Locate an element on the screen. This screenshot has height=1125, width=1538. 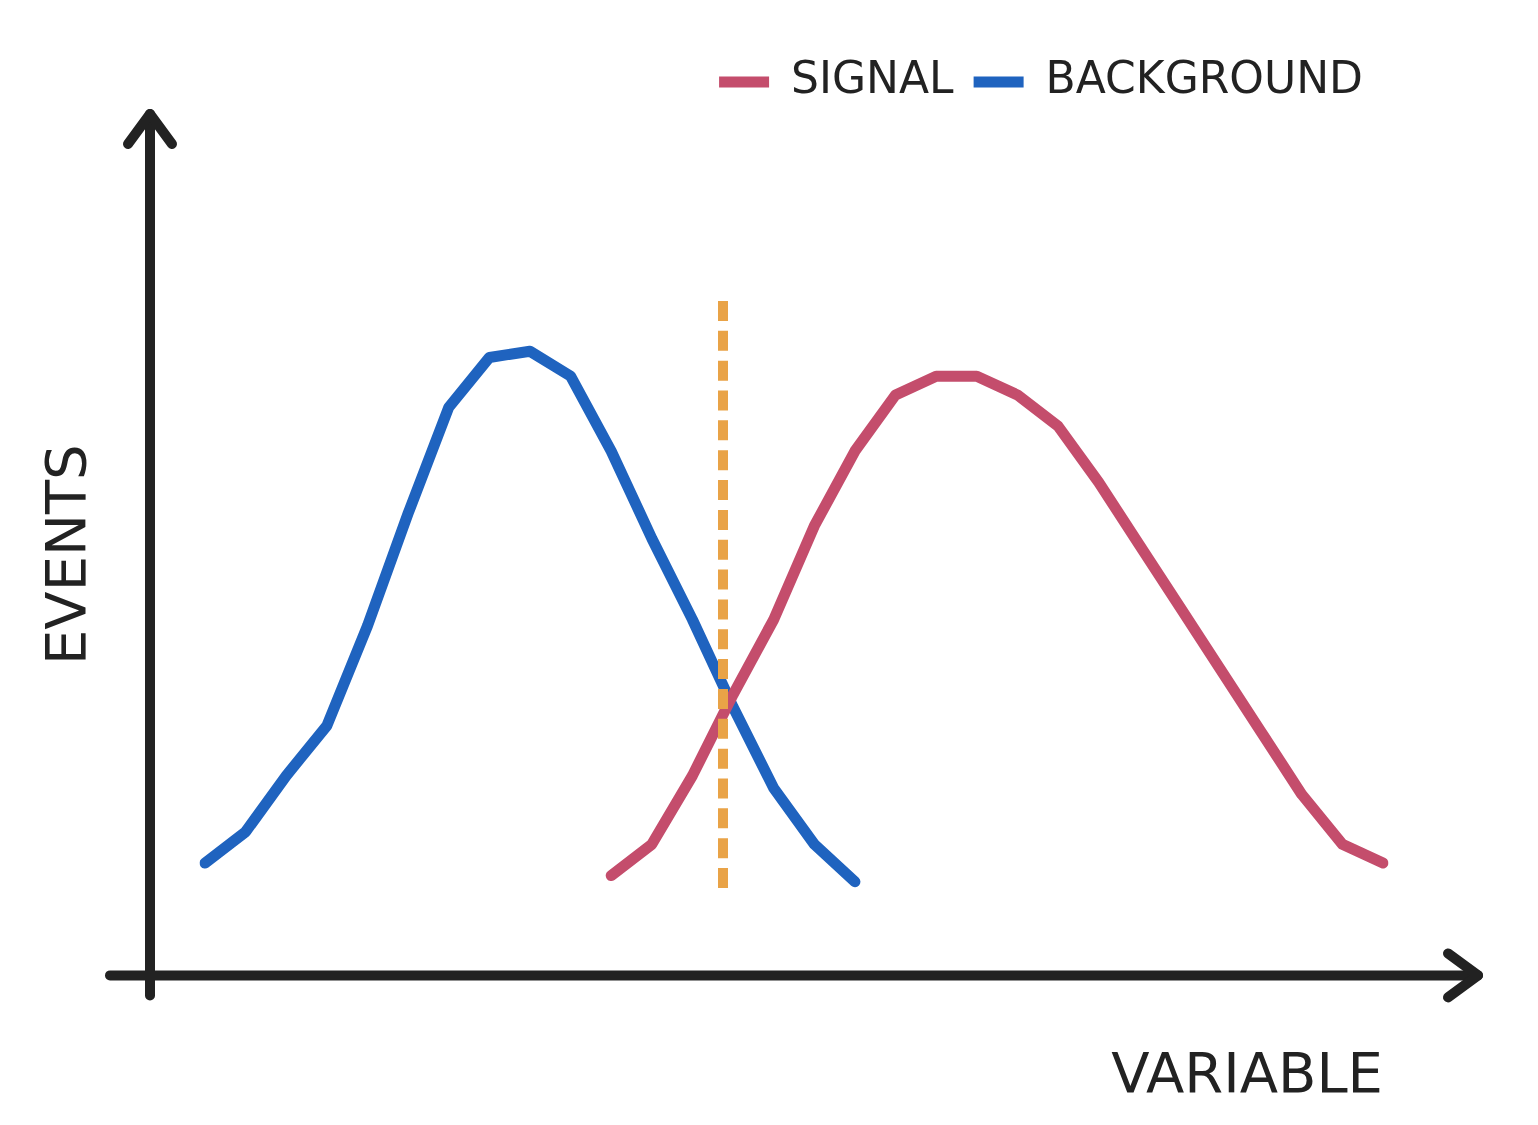
x-axis-title: VARIABLE is located at coordinates (1247, 1072).